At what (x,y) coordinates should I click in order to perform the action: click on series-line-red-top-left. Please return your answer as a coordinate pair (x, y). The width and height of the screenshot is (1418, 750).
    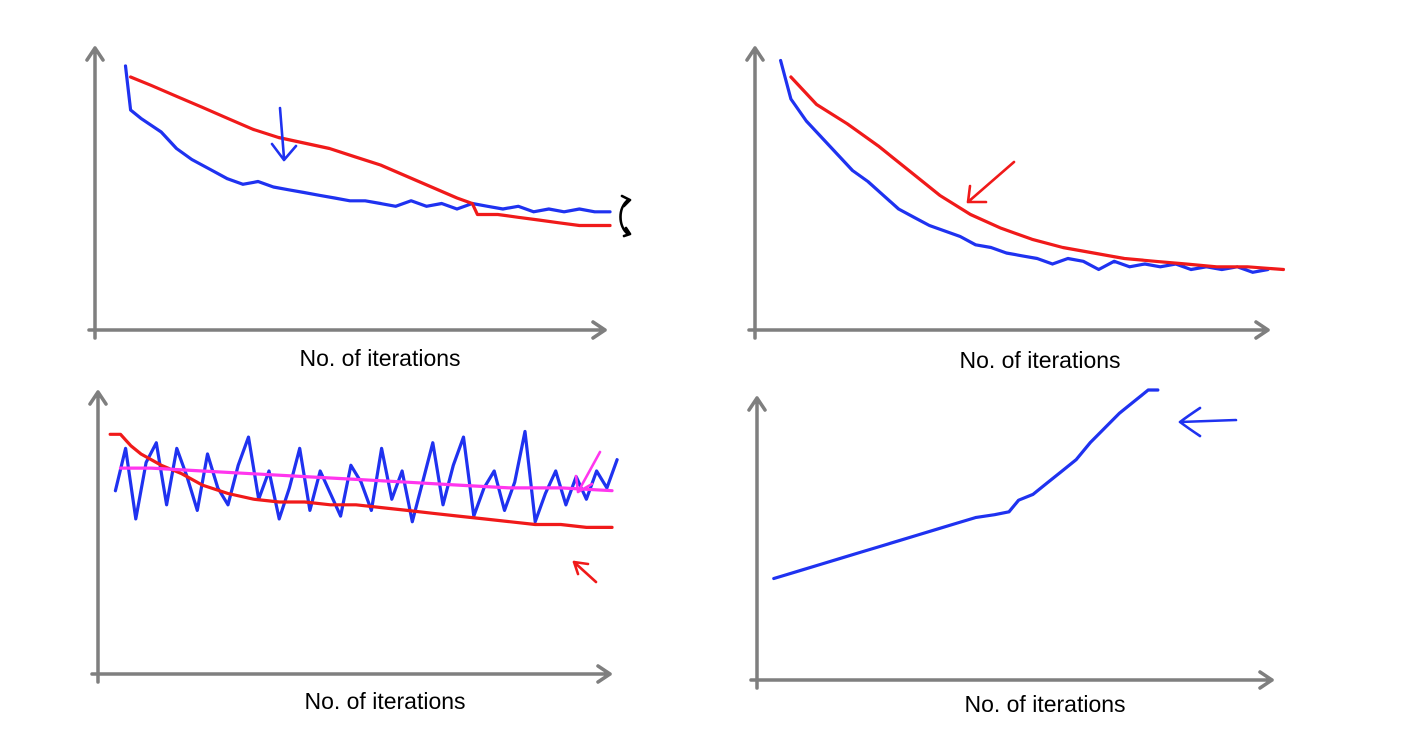
    Looking at the image, I should click on (370, 151).